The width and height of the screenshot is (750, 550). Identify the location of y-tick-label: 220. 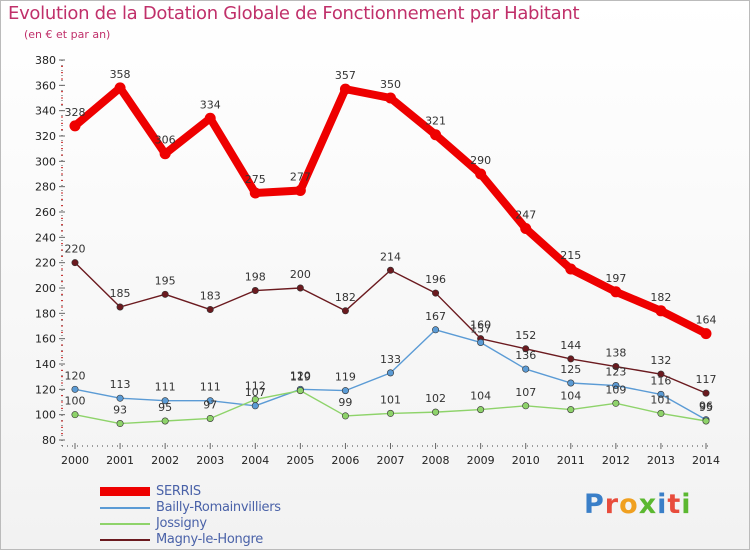
(45, 263).